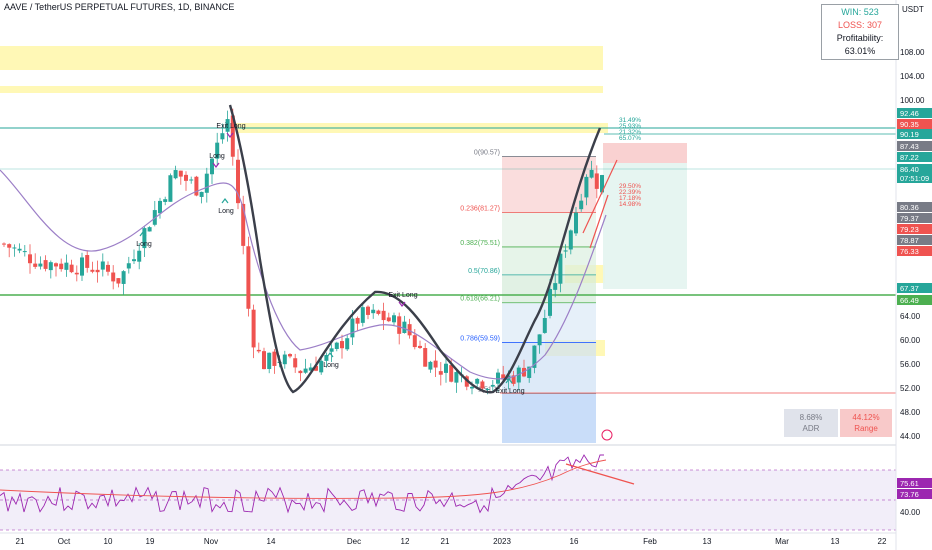  I want to click on adr-label: ADR, so click(811, 428).